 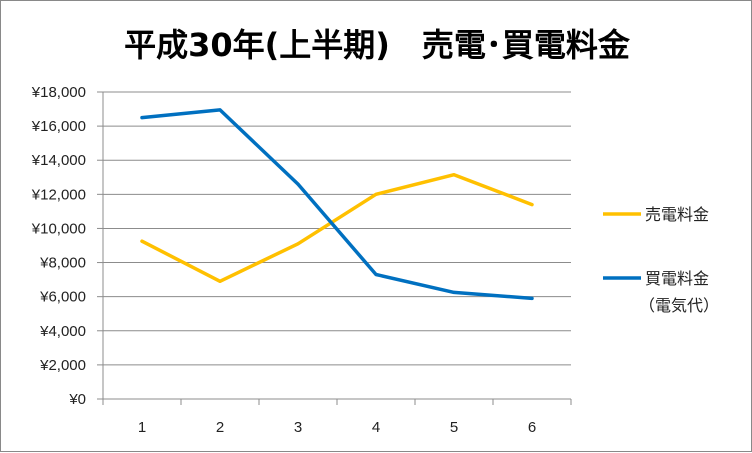 I want to click on y-tick-label: ¥0, so click(x=77, y=399).